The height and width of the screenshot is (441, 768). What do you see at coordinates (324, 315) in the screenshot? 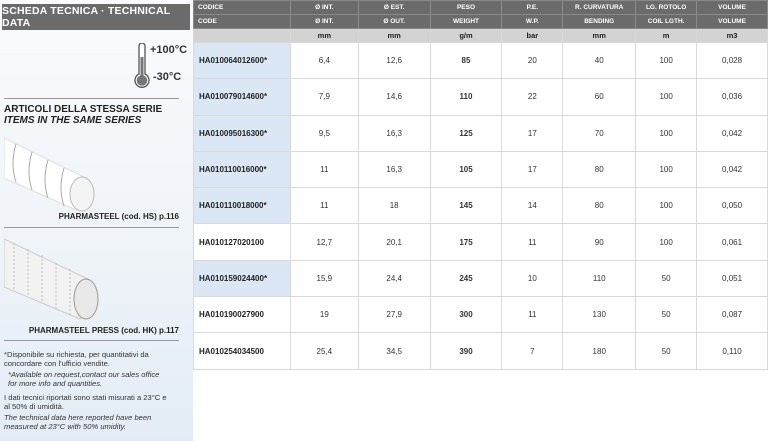
I see `cell-inner-diameter: 19` at bounding box center [324, 315].